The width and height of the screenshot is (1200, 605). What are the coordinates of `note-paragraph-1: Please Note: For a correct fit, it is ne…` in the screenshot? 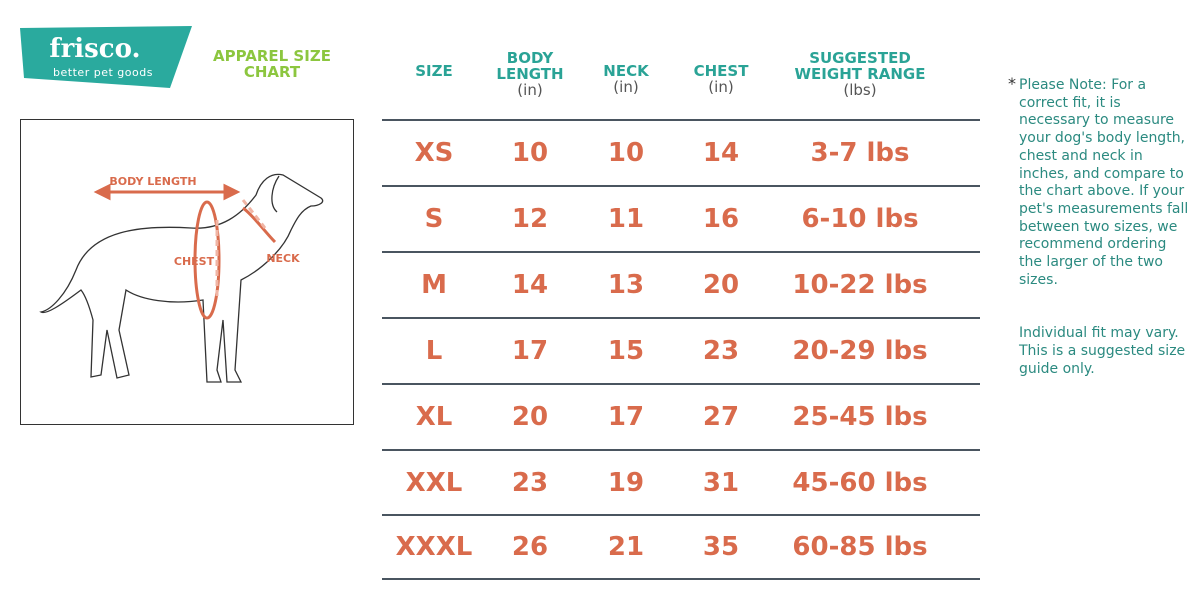 It's located at (1104, 182).